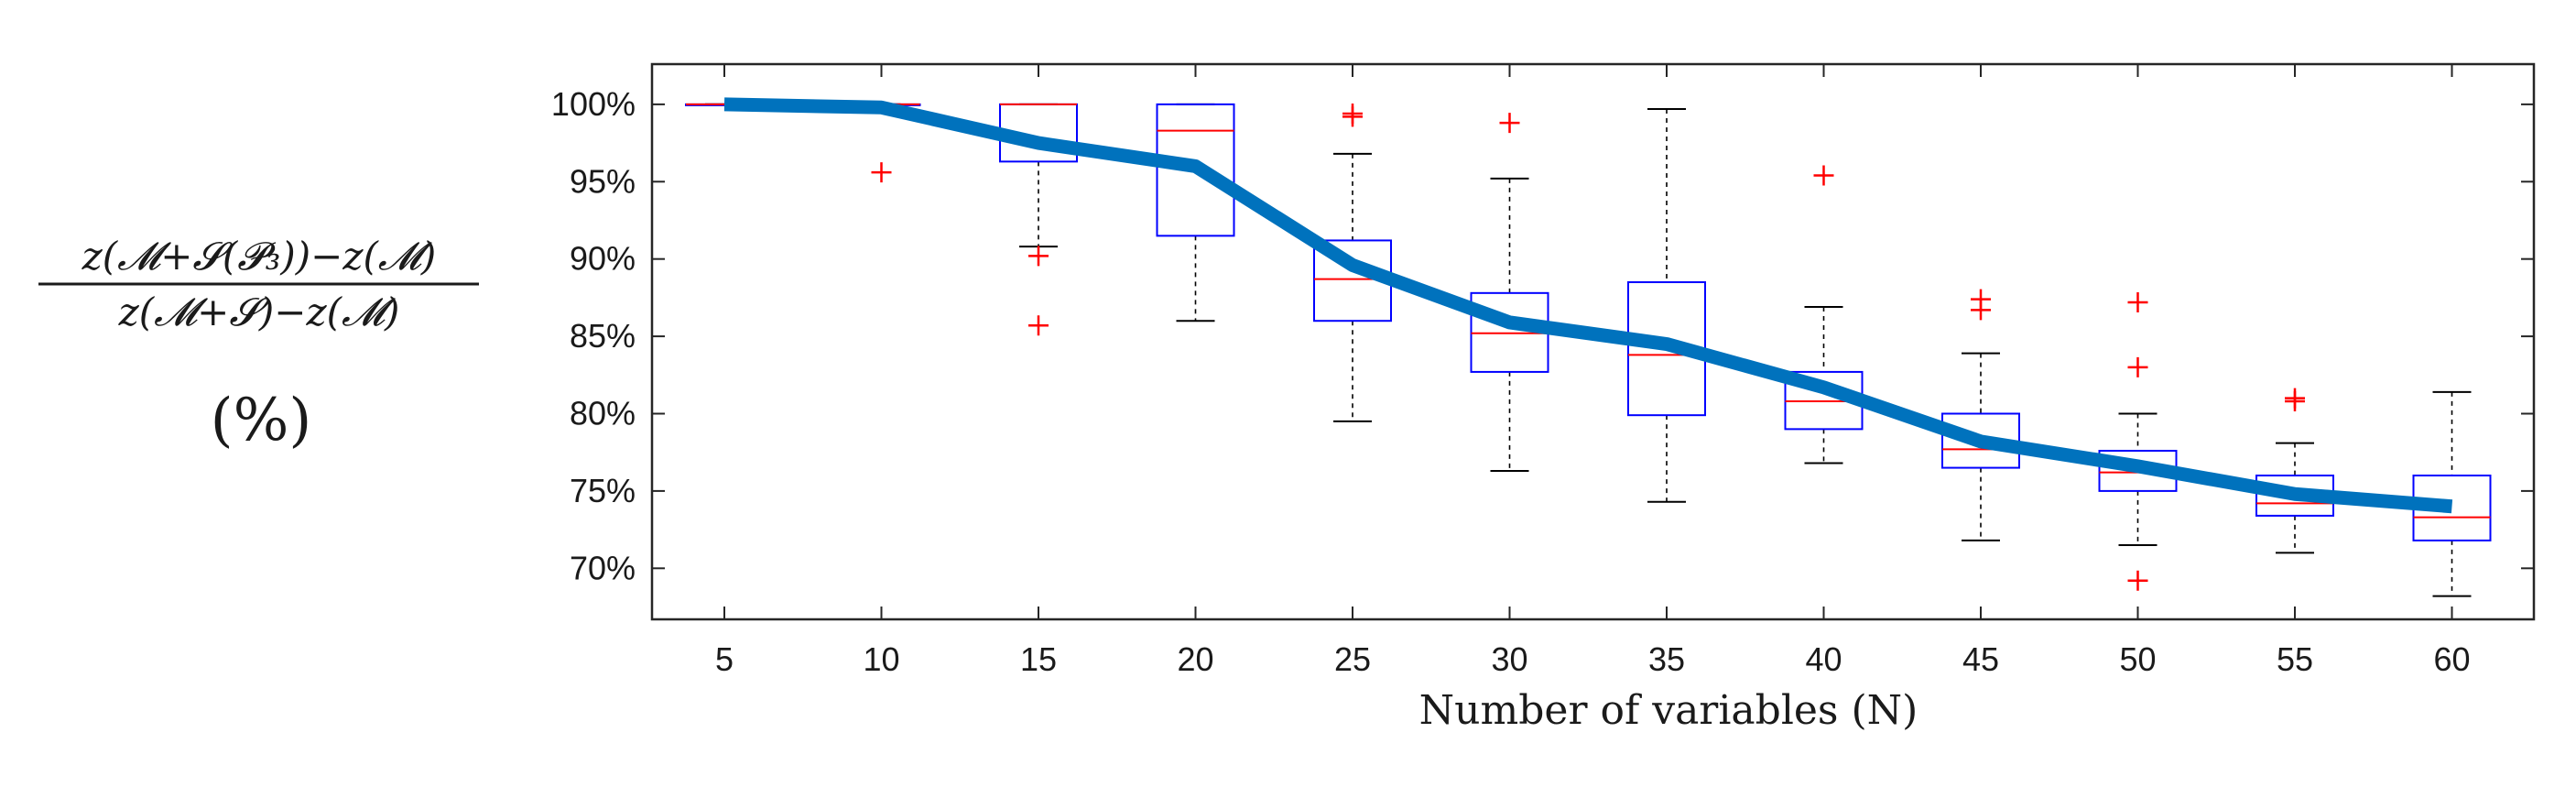  I want to click on y-tick-label: 85%, so click(603, 336).